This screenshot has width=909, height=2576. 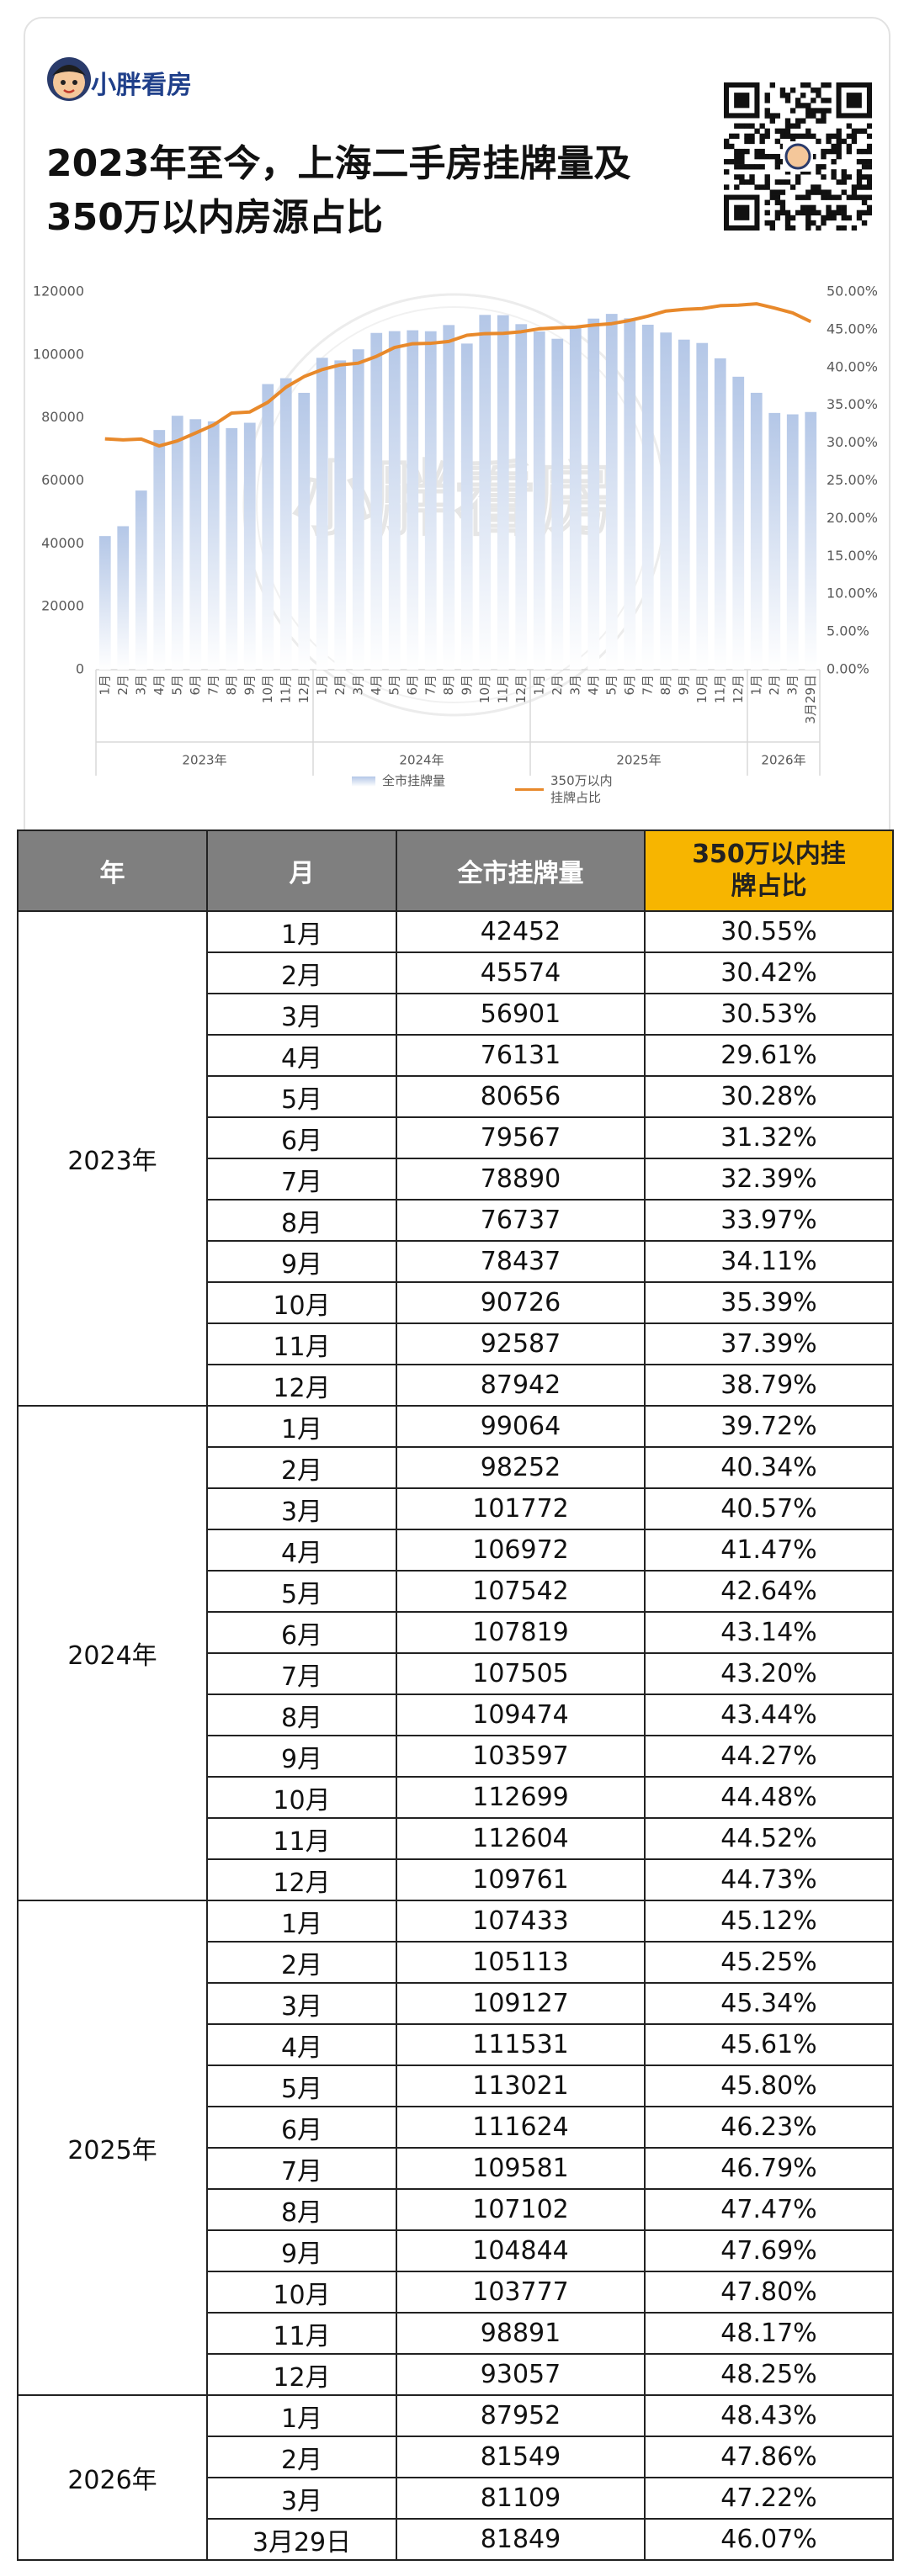 What do you see at coordinates (521, 1756) in the screenshot?
I see `count-cell: 103597` at bounding box center [521, 1756].